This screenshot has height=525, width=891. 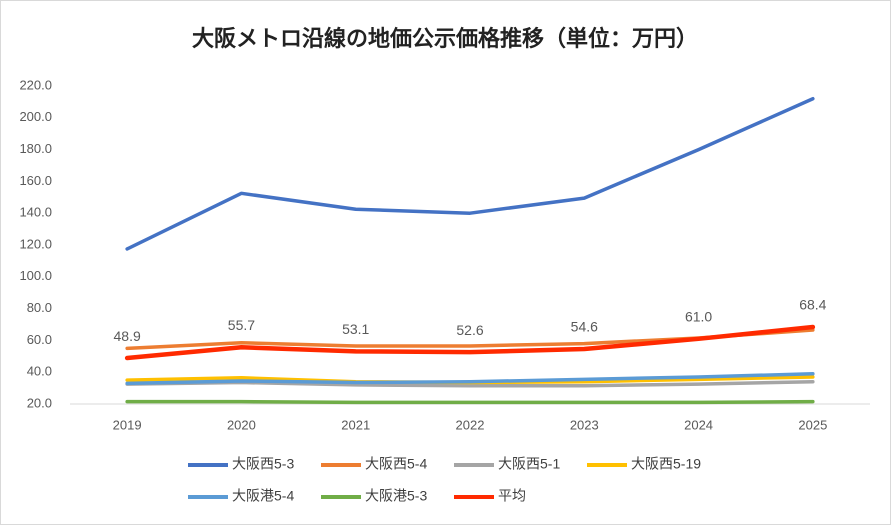 What do you see at coordinates (35, 275) in the screenshot?
I see `y-tick-label: 100.0` at bounding box center [35, 275].